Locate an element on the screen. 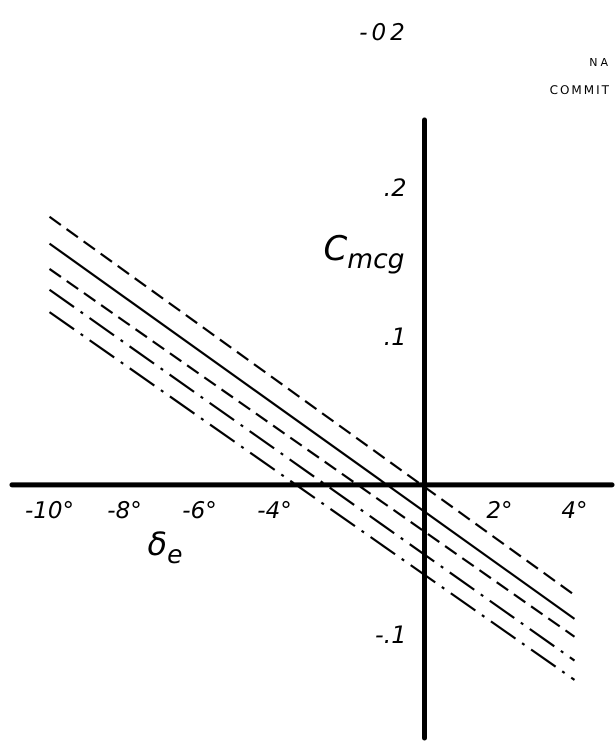  x-tick-label: -10° is located at coordinates (49, 511).